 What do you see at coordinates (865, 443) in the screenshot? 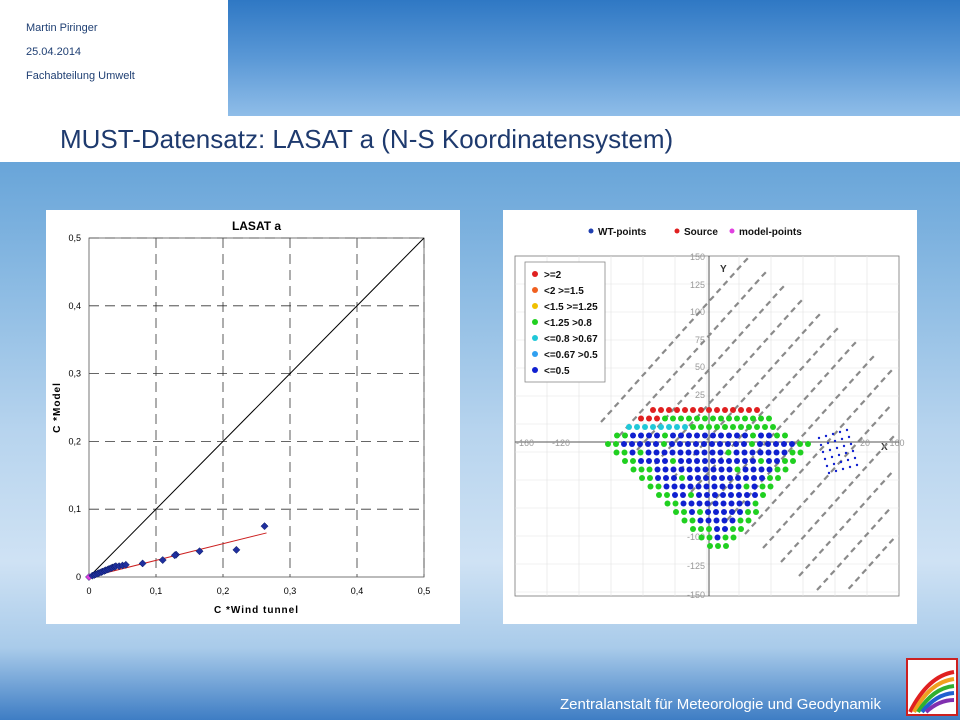
I see `map-x-tick-label: 20` at bounding box center [865, 443].